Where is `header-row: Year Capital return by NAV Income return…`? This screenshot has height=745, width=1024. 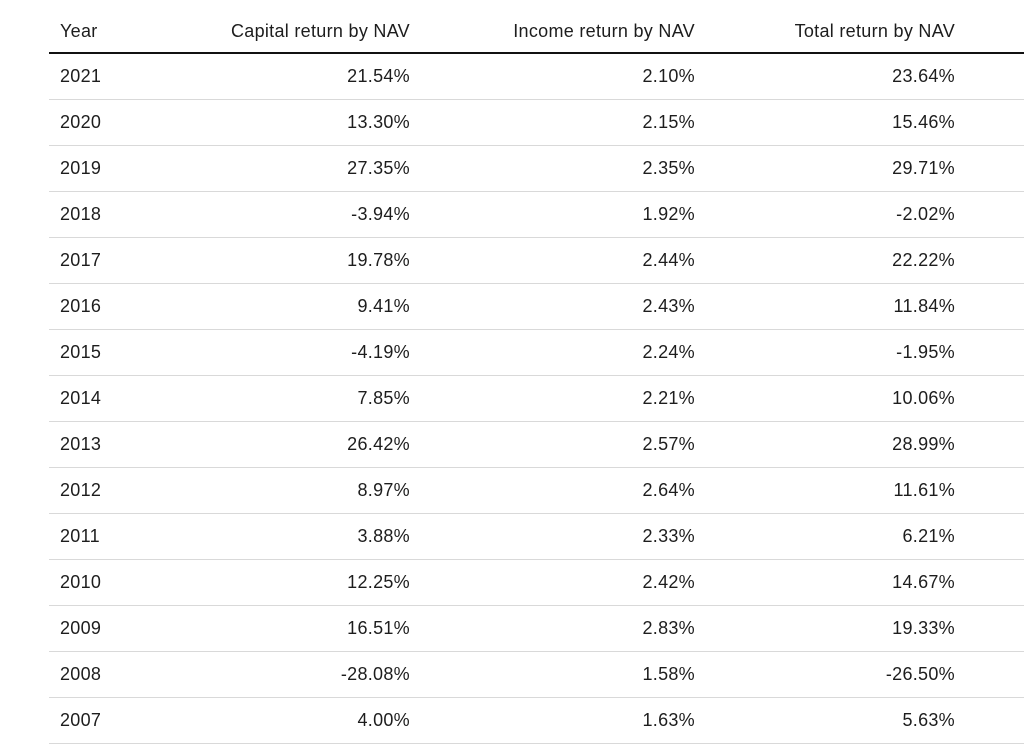 header-row: Year Capital return by NAV Income return… is located at coordinates (536, 27).